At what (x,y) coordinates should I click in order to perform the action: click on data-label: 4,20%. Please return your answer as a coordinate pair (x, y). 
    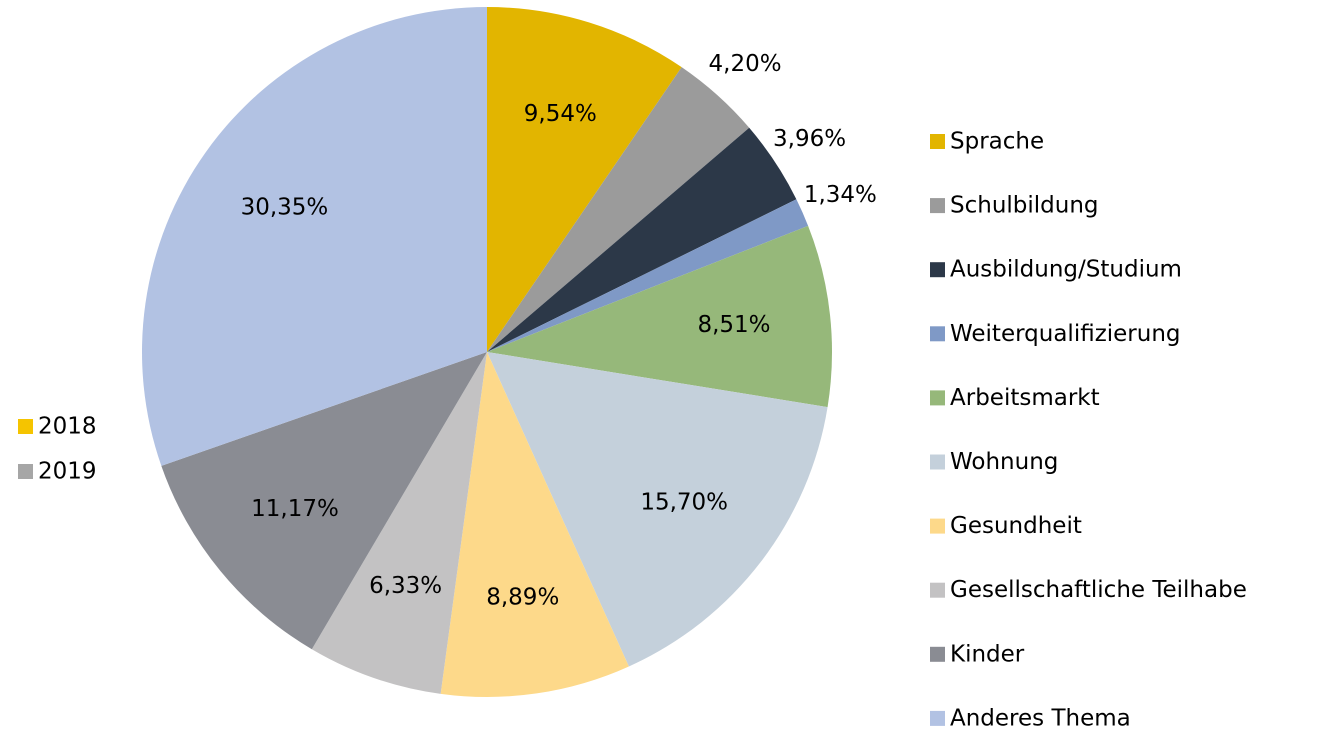
    Looking at the image, I should click on (745, 64).